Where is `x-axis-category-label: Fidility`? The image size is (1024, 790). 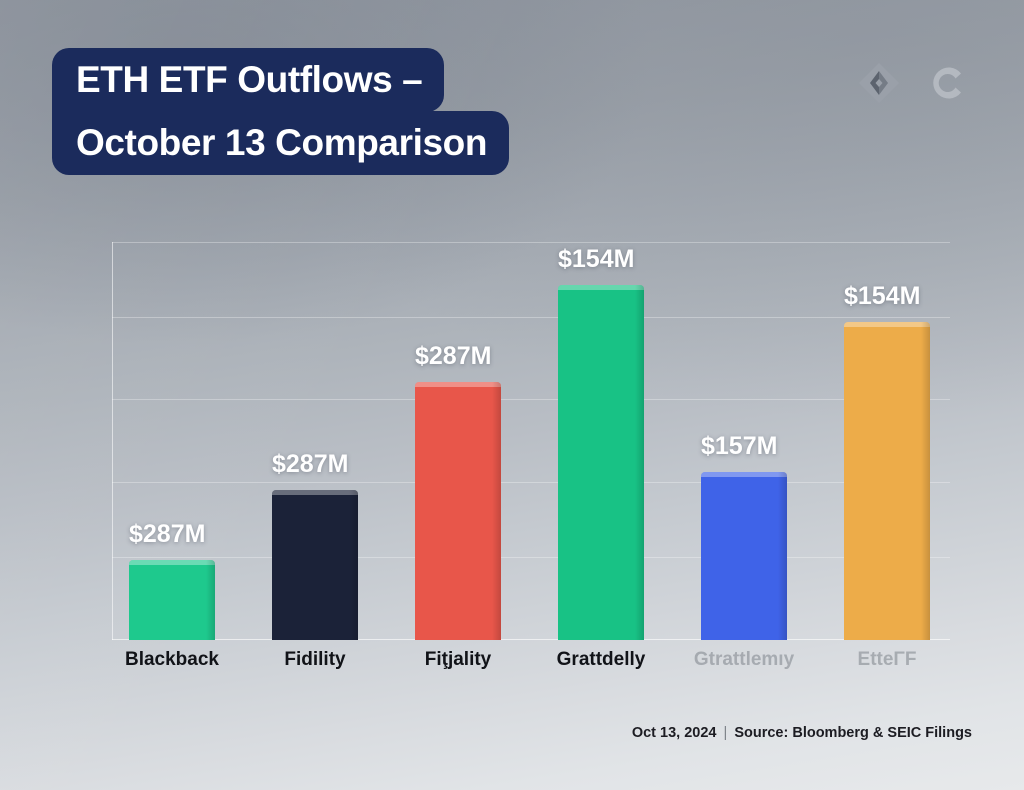
x-axis-category-label: Fidility is located at coordinates (315, 659).